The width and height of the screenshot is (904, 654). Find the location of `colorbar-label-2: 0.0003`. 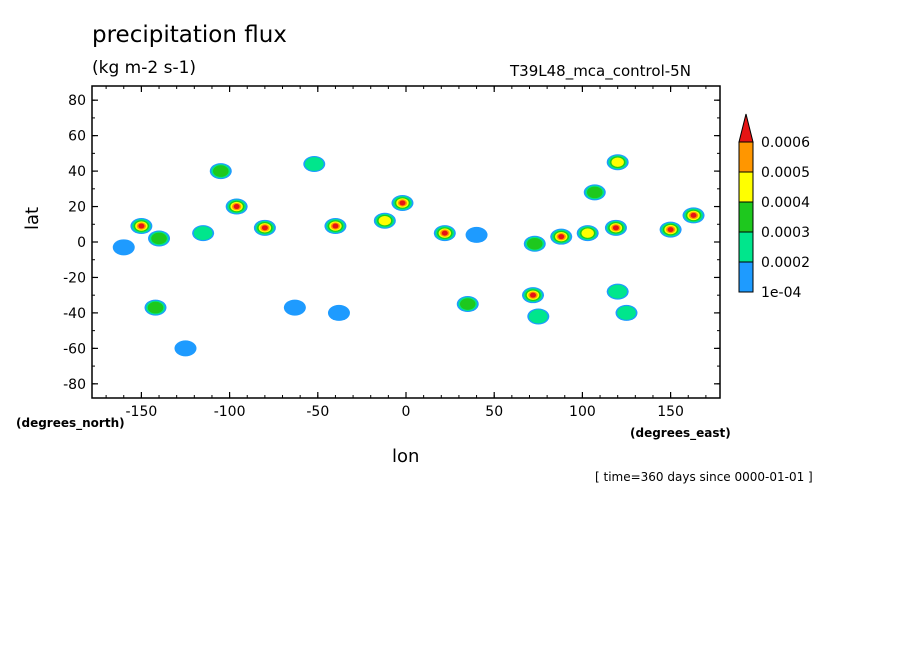

colorbar-label-2: 0.0003 is located at coordinates (785, 233).